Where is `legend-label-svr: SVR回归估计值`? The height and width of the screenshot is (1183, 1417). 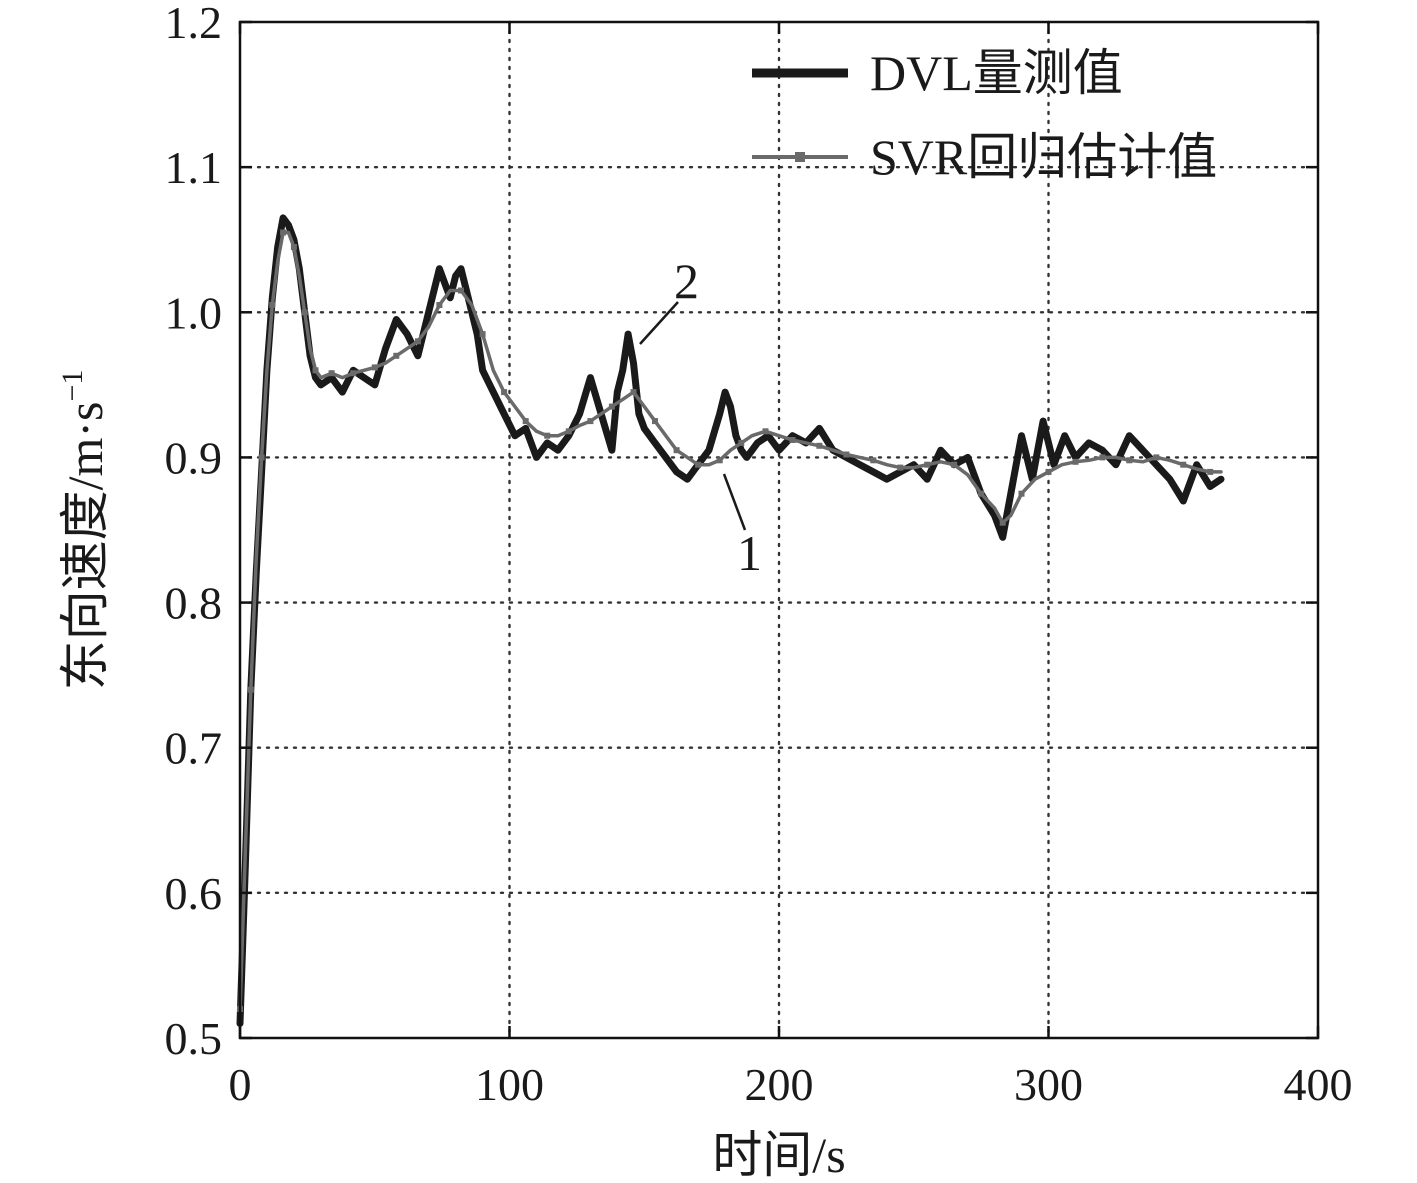 legend-label-svr: SVR回归估计值 is located at coordinates (1043, 157).